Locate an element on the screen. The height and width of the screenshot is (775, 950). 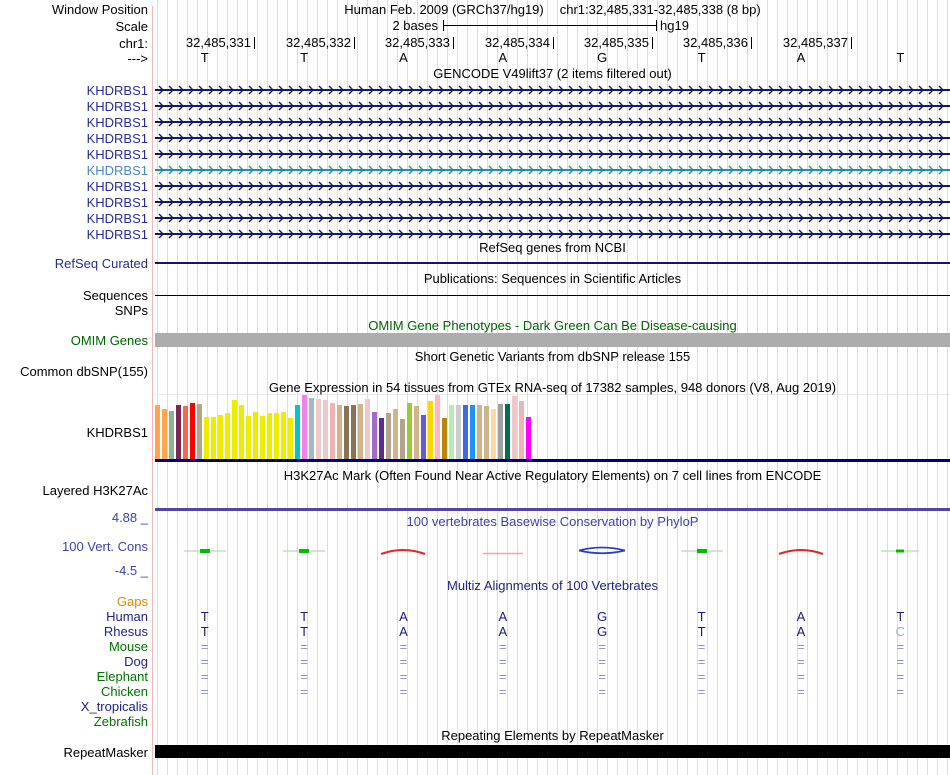
repeatmasker-track-title: Repeating Elements by RepeatMasker is located at coordinates (552, 735).